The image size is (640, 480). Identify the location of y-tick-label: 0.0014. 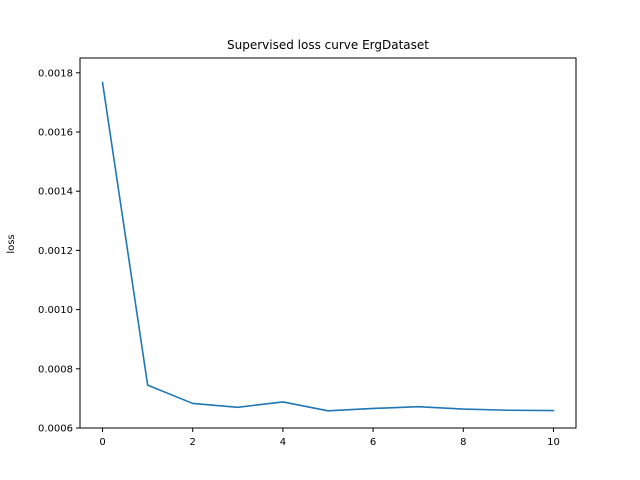
(55, 192).